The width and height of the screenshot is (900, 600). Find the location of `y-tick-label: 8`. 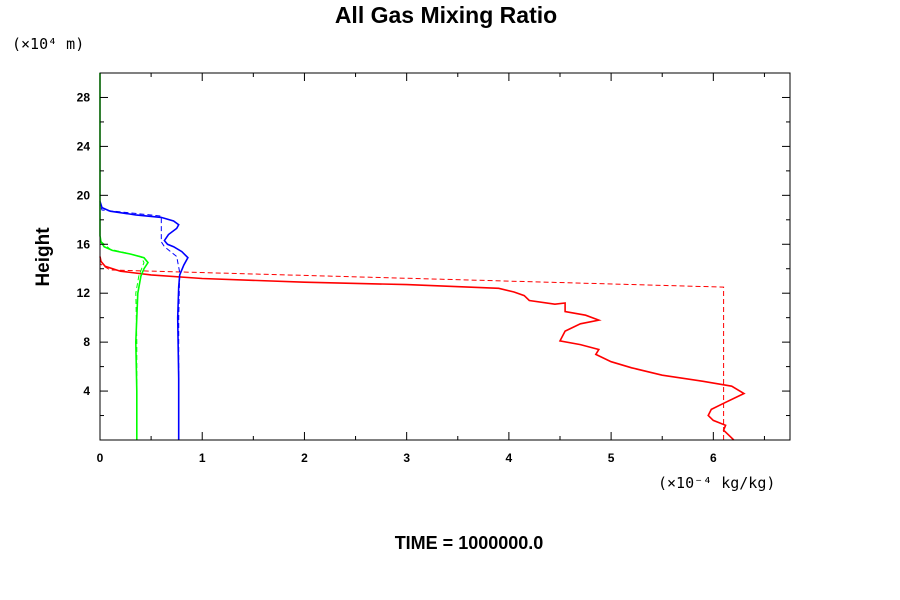

y-tick-label: 8 is located at coordinates (86, 342).